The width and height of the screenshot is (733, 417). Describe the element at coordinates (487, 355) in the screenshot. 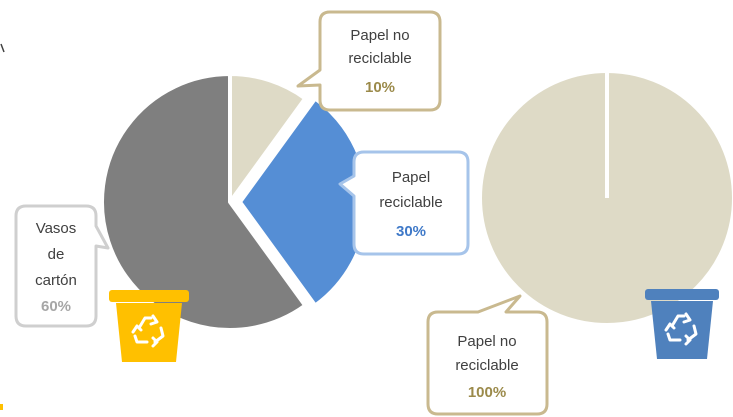

I see `callout-paper-non-recyclable-right: Papel no reciclable 100%` at that location.